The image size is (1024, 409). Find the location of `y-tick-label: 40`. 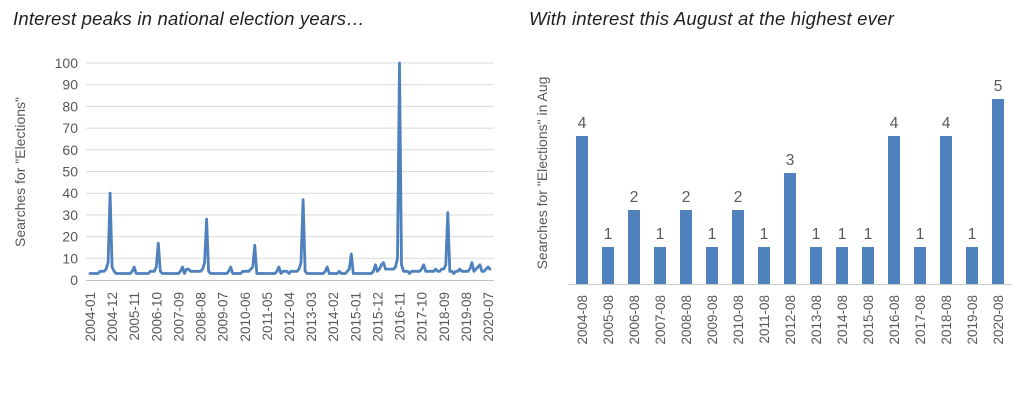

y-tick-label: 40 is located at coordinates (70, 193).